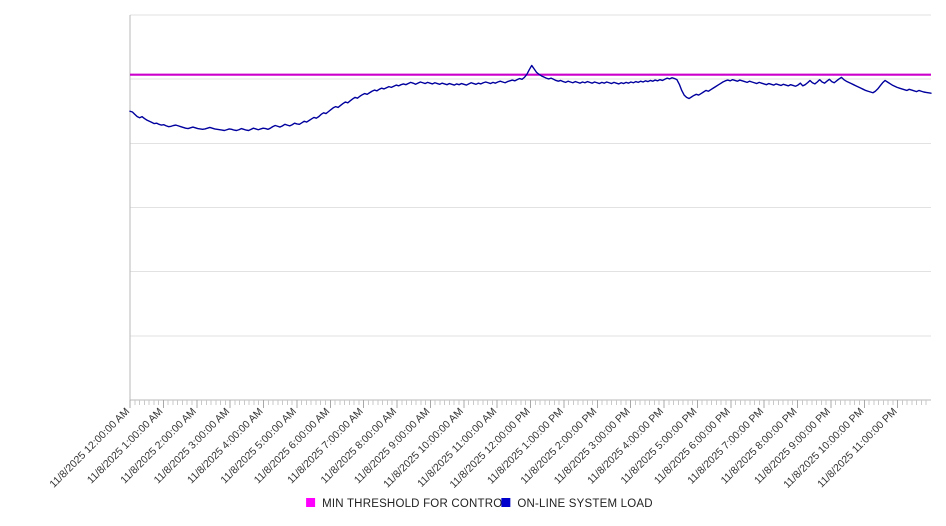 The height and width of the screenshot is (526, 946). I want to click on legend-label: ON-LINE SYSTEM LOAD, so click(584, 504).